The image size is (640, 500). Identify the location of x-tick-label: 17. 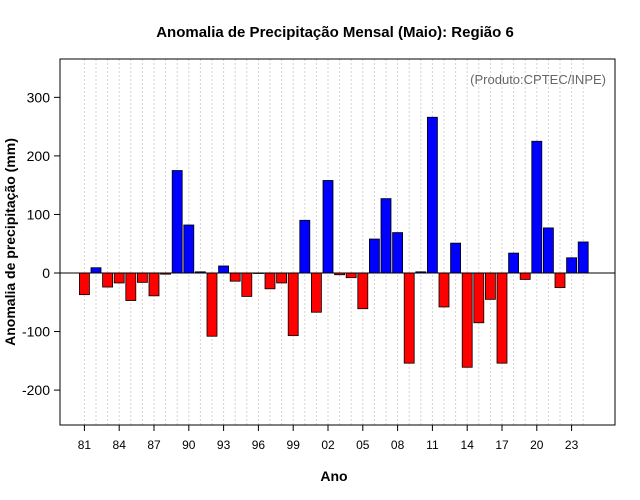
(502, 445).